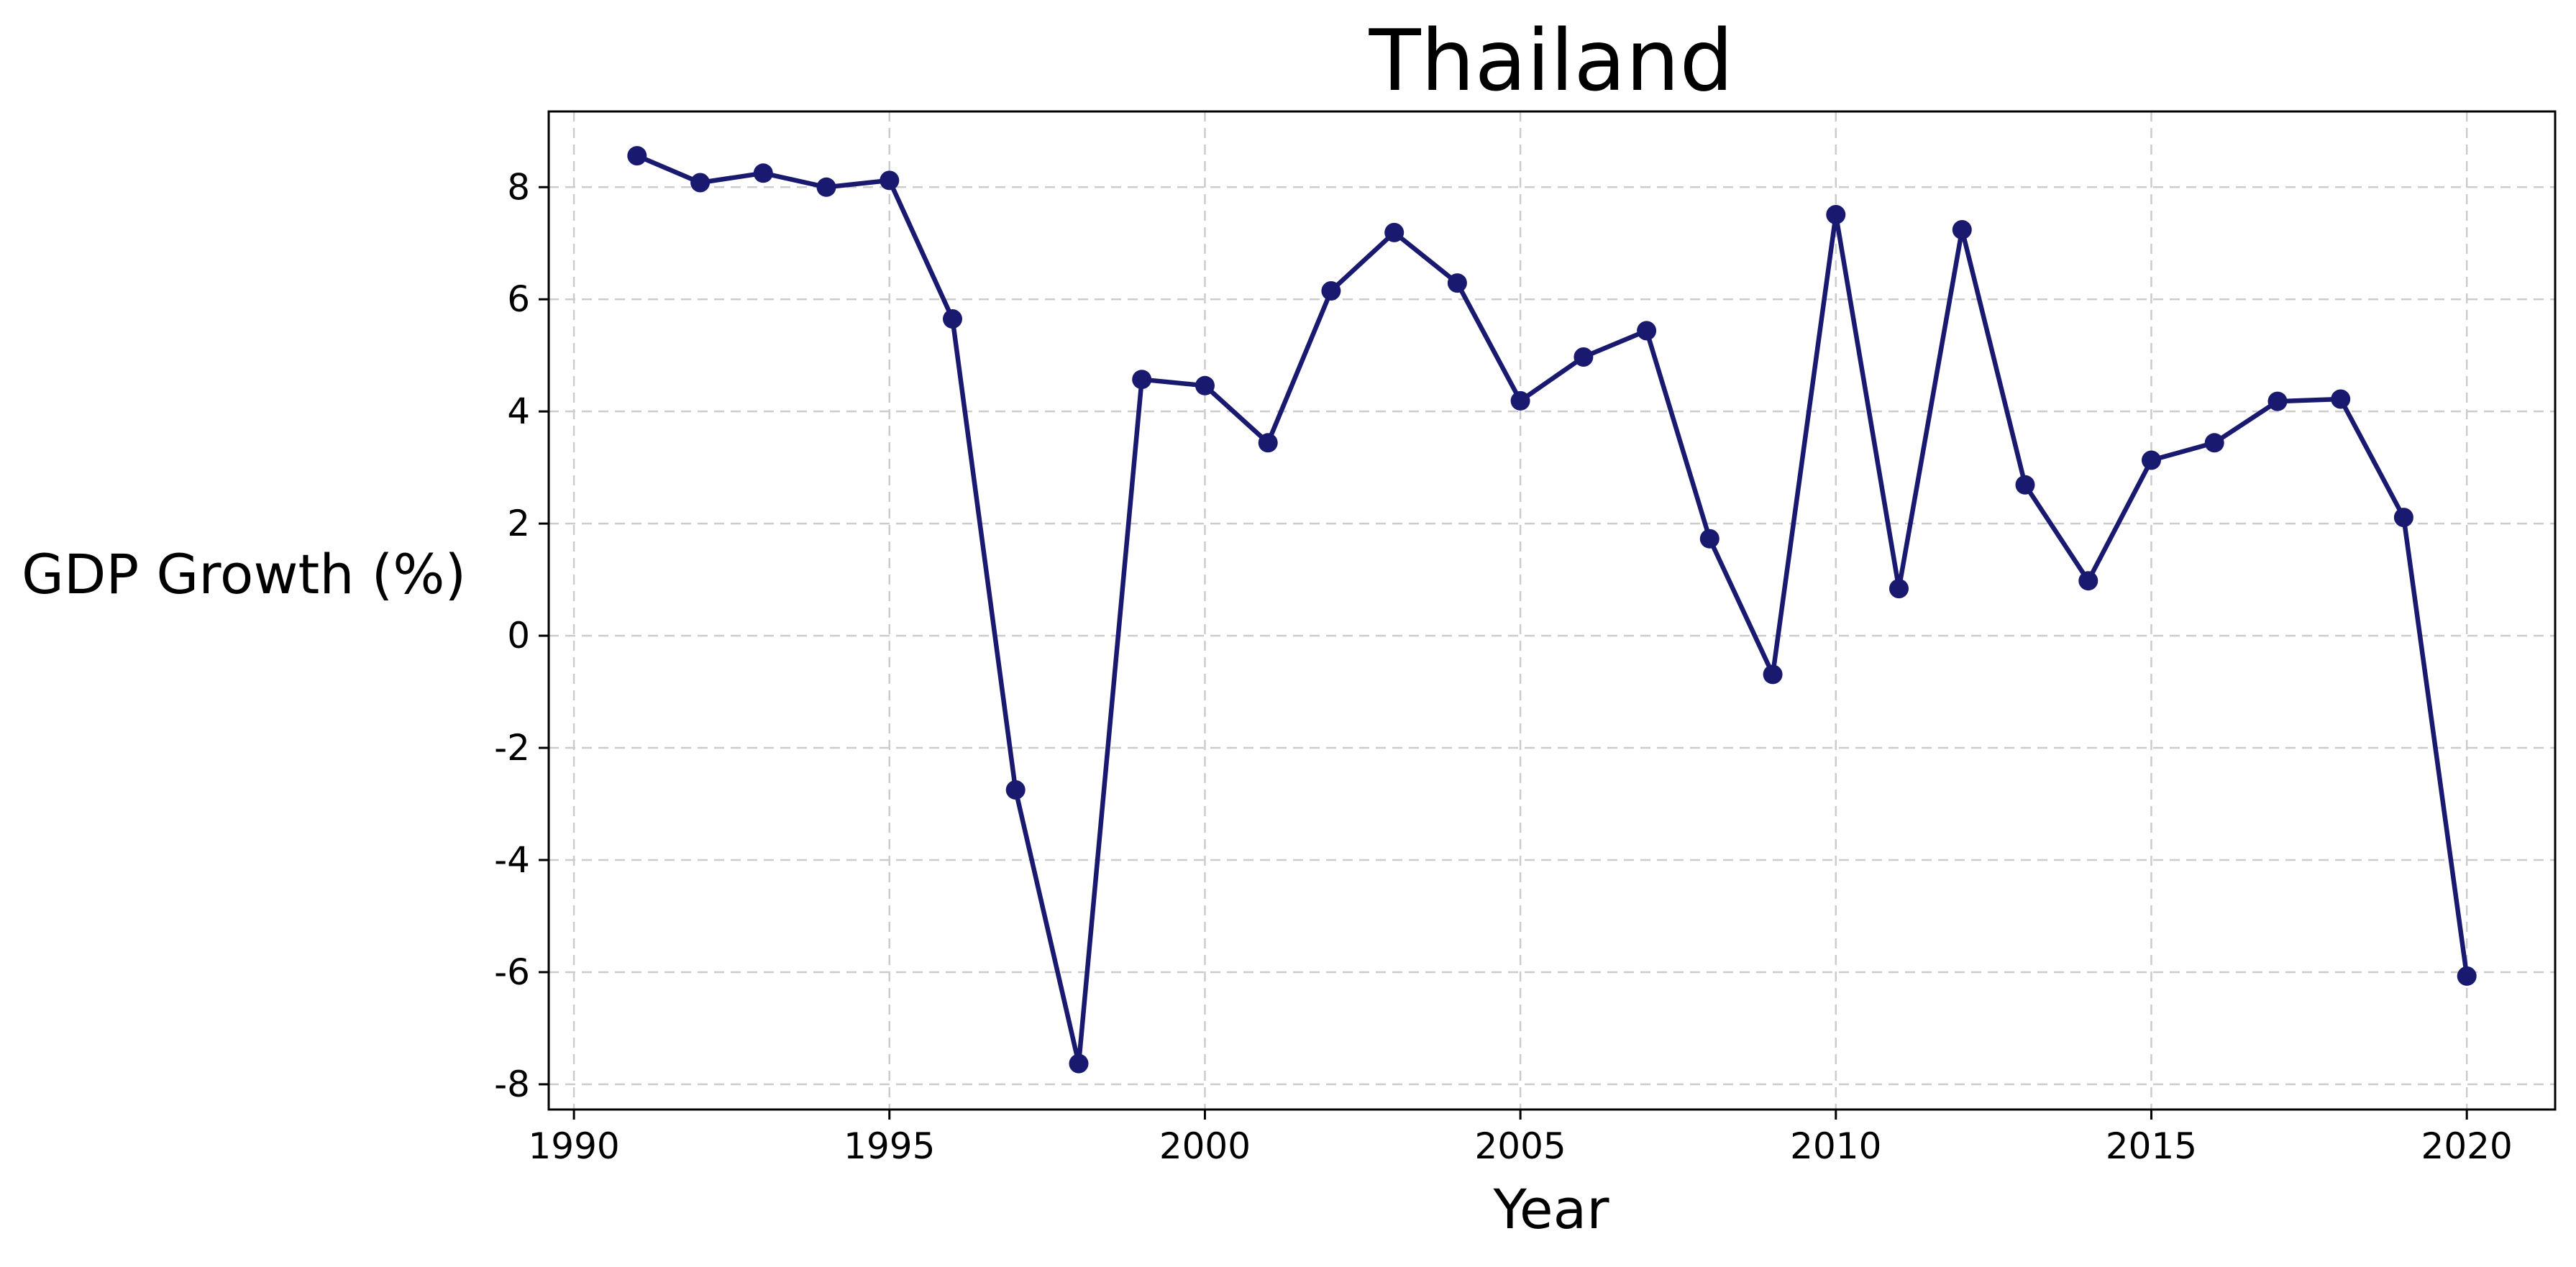  I want to click on y-tick-label: 4, so click(518, 411).